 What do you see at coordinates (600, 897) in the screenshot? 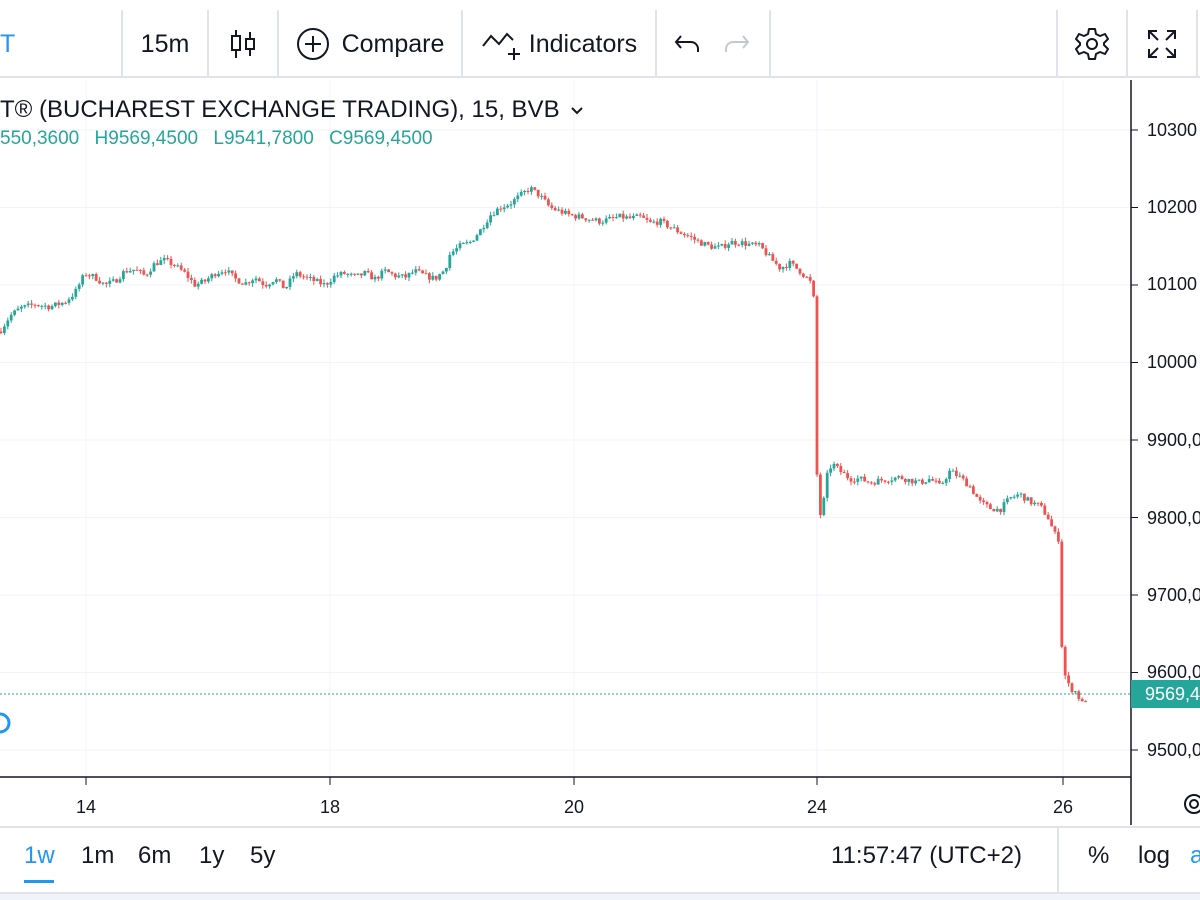
I see `bottom-edge` at bounding box center [600, 897].